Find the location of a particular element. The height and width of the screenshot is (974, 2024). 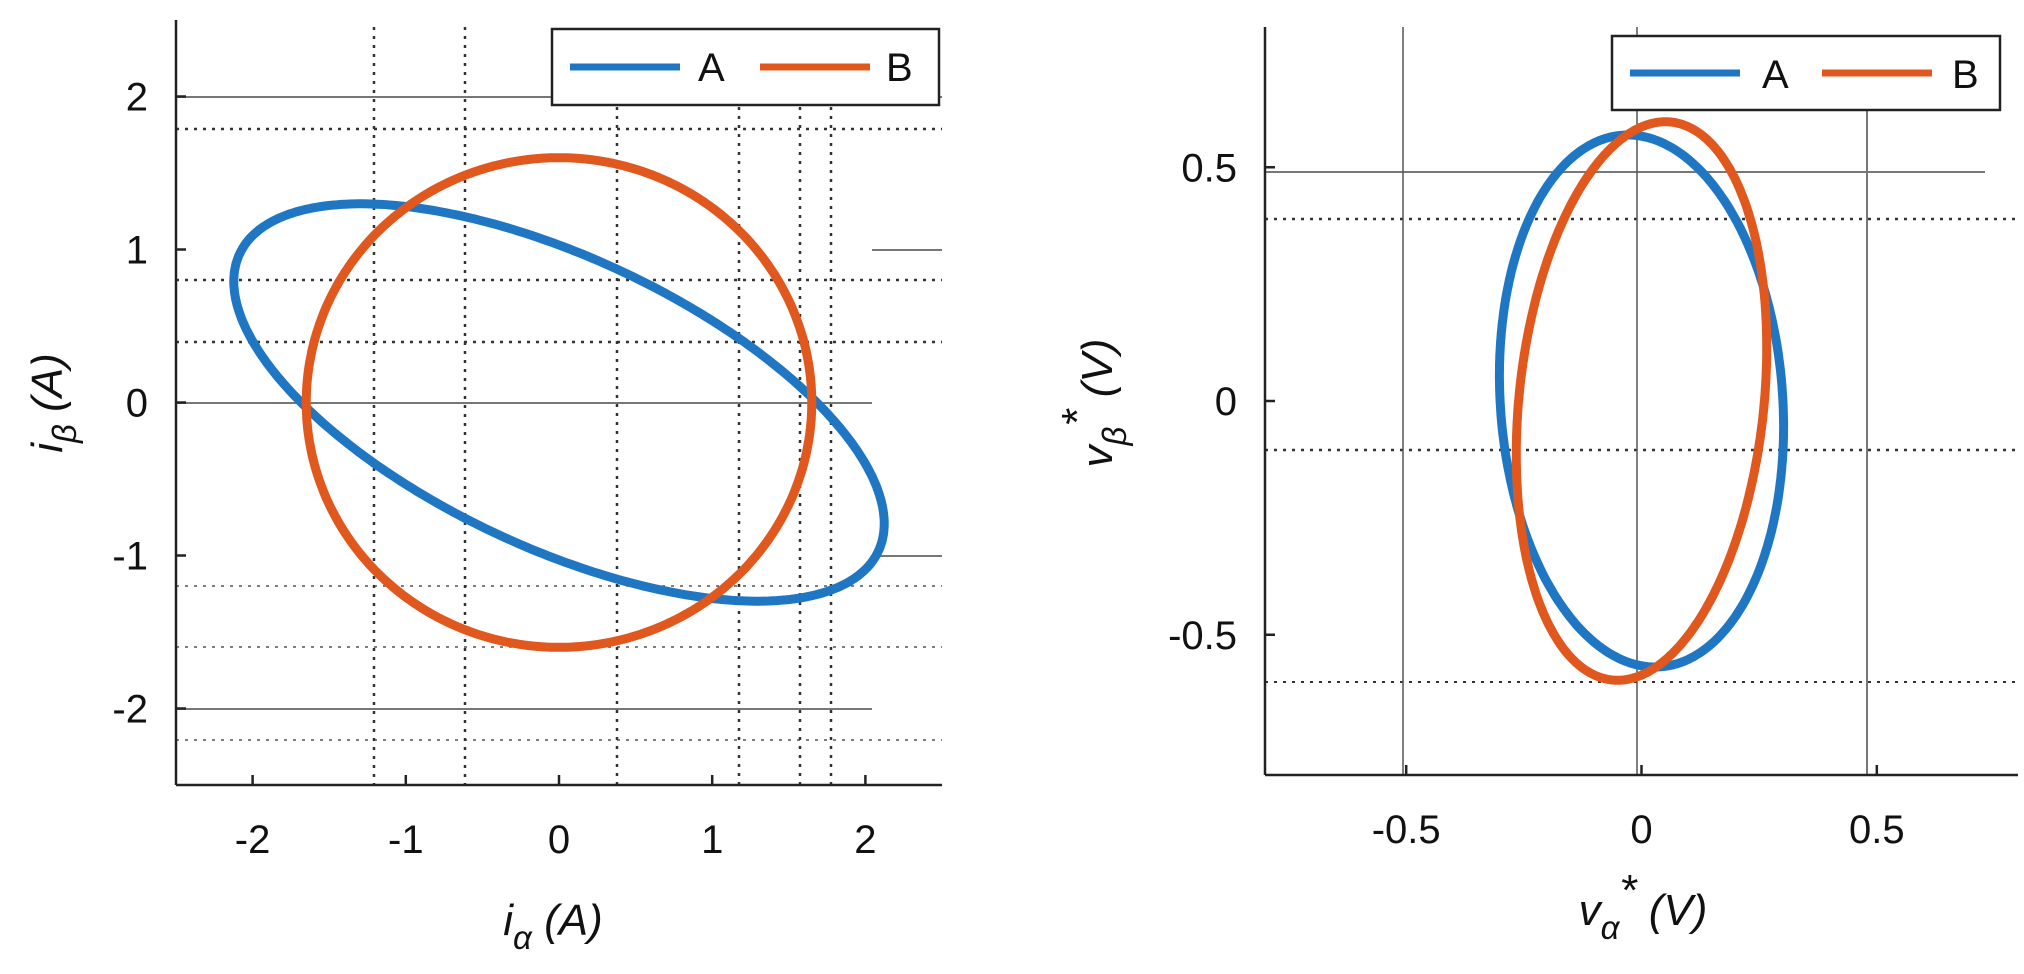

current-x-tick-label: 1 is located at coordinates (712, 840).